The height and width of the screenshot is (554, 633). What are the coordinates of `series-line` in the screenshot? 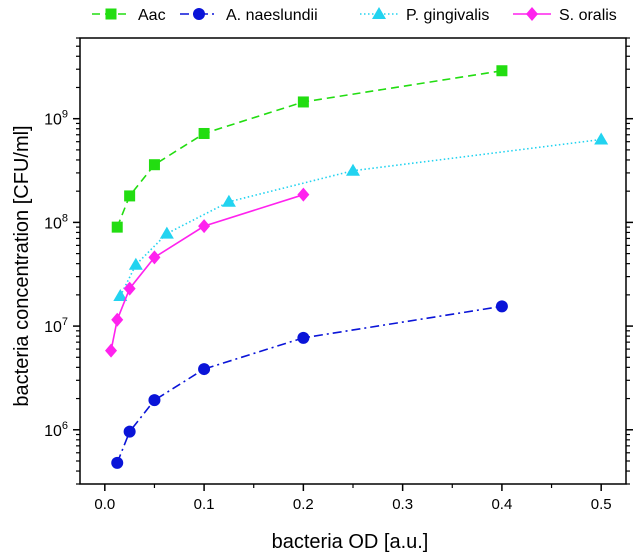 It's located at (207, 272).